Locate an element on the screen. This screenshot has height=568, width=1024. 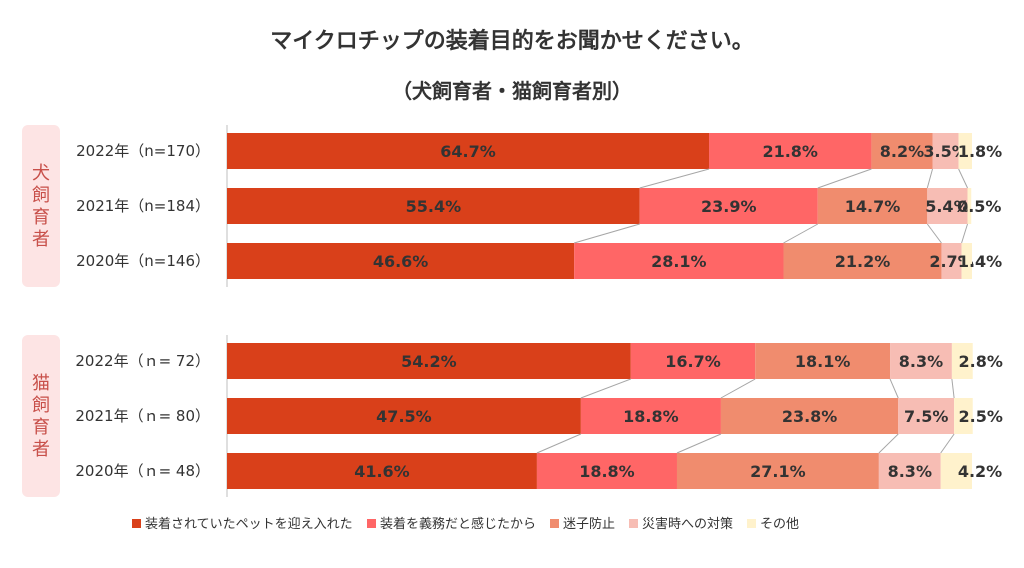
data-label: 54.2% is located at coordinates (429, 361).